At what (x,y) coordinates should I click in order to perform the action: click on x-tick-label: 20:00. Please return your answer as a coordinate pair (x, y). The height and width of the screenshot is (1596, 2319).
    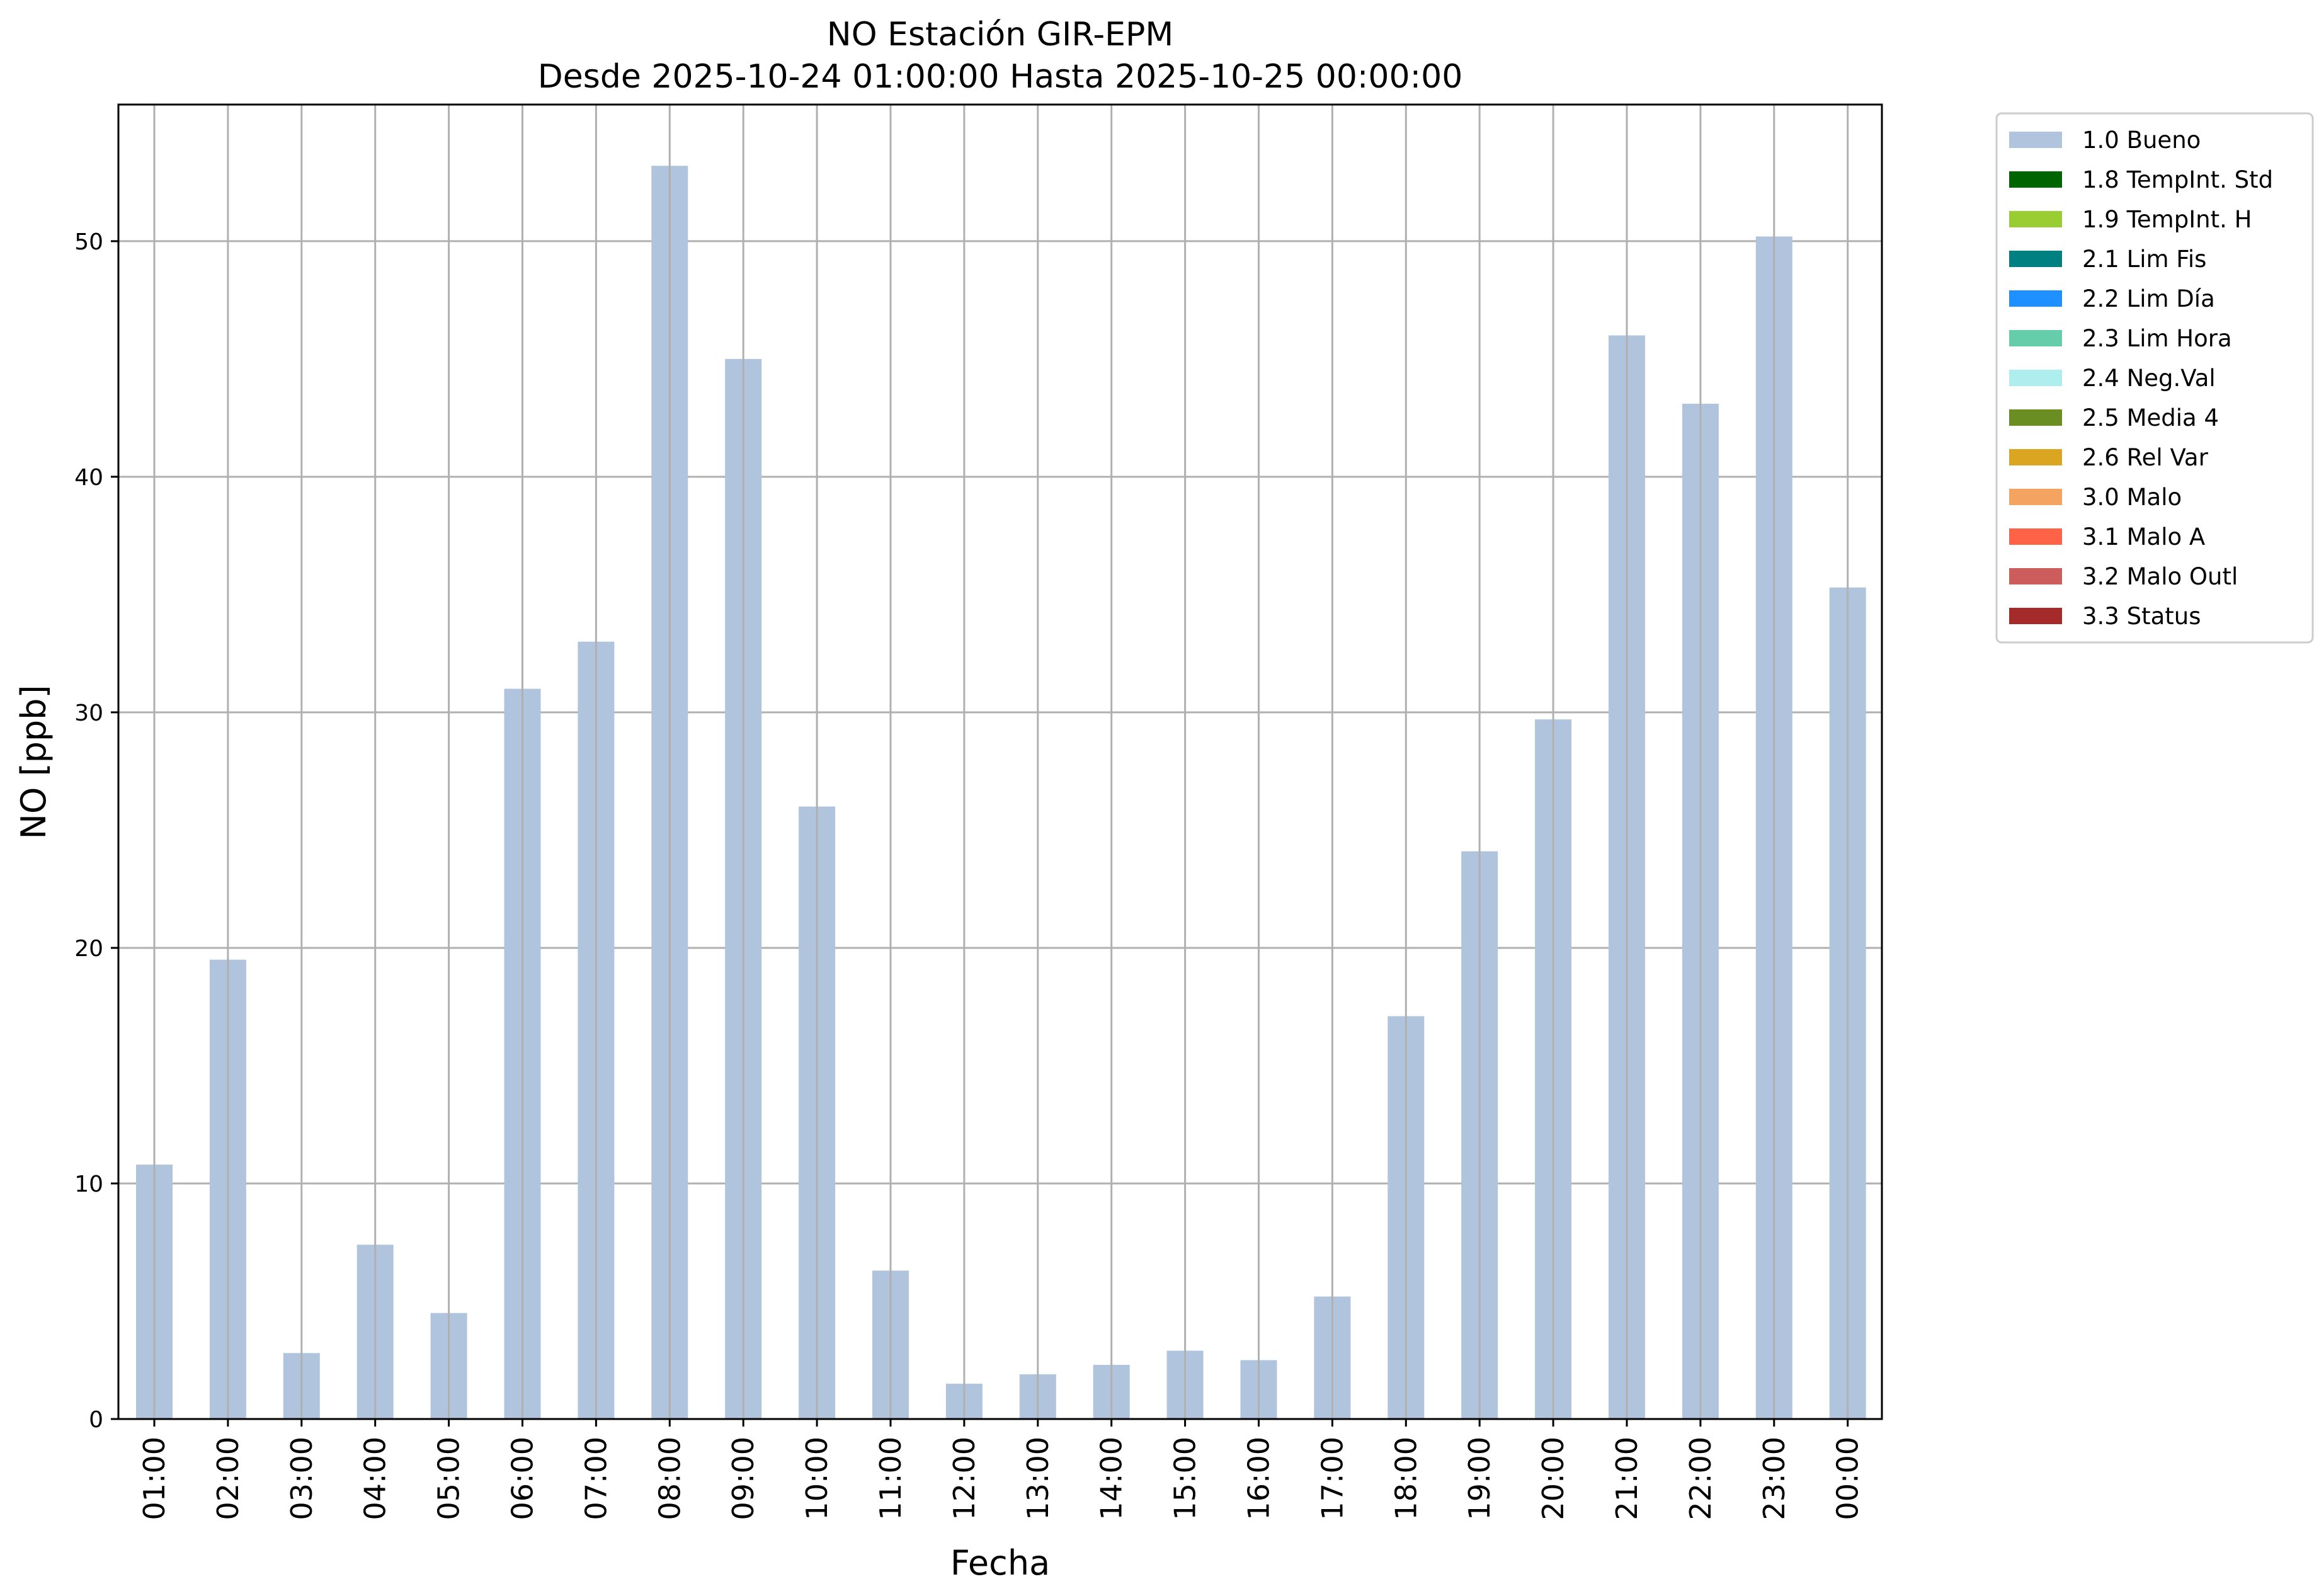
    Looking at the image, I should click on (1553, 1478).